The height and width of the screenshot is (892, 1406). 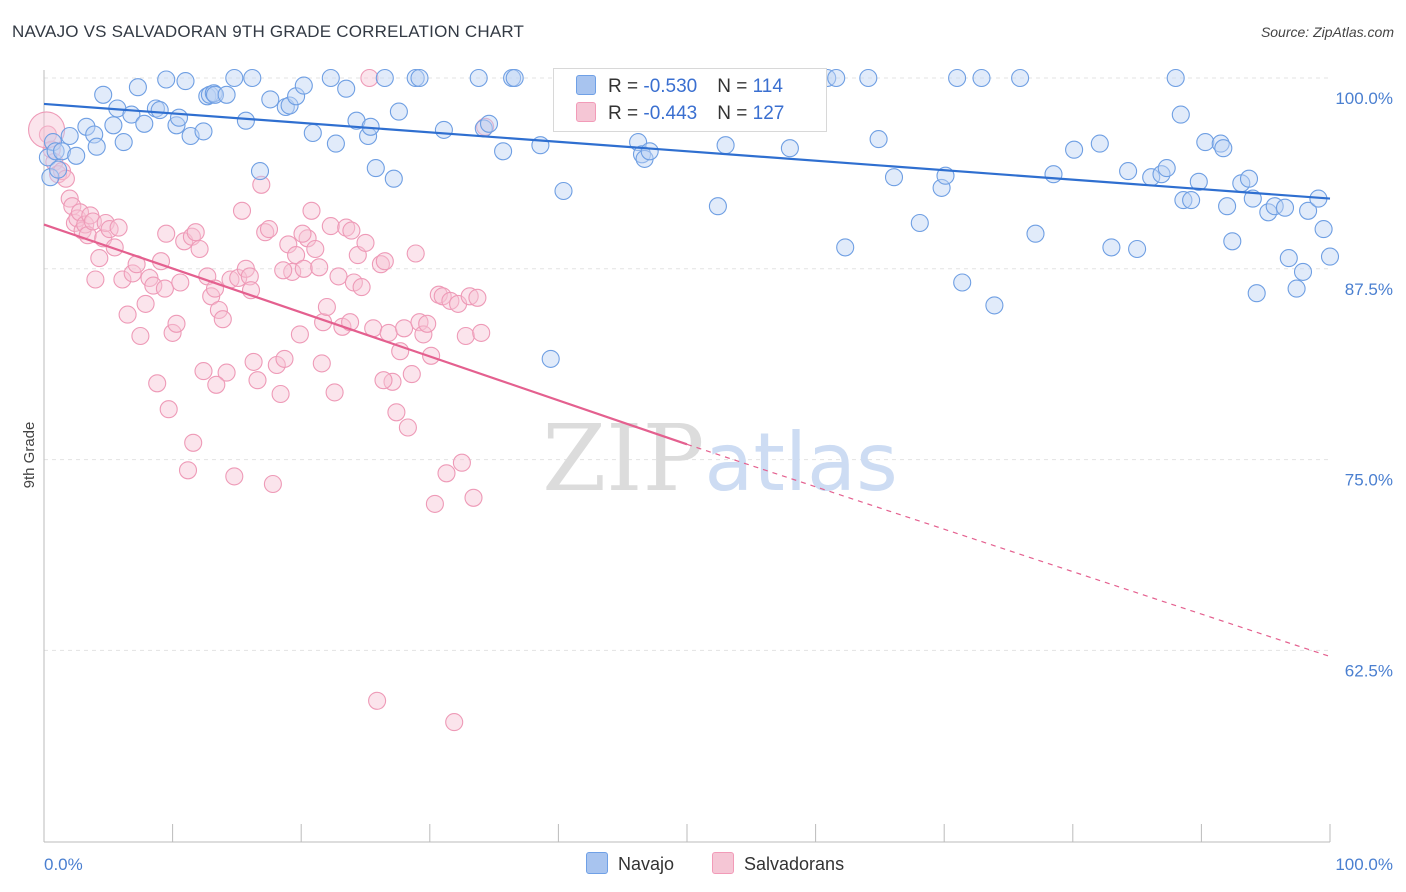 I want to click on legend-r-value: -0.530, so click(x=670, y=86).